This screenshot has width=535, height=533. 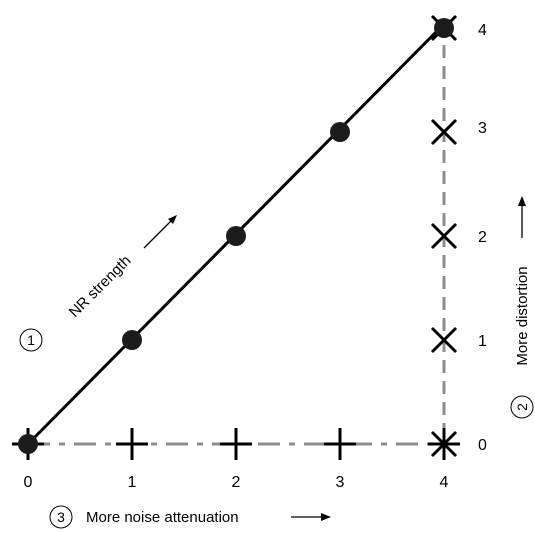 I want to click on x-tick-label: 0, so click(x=28, y=482).